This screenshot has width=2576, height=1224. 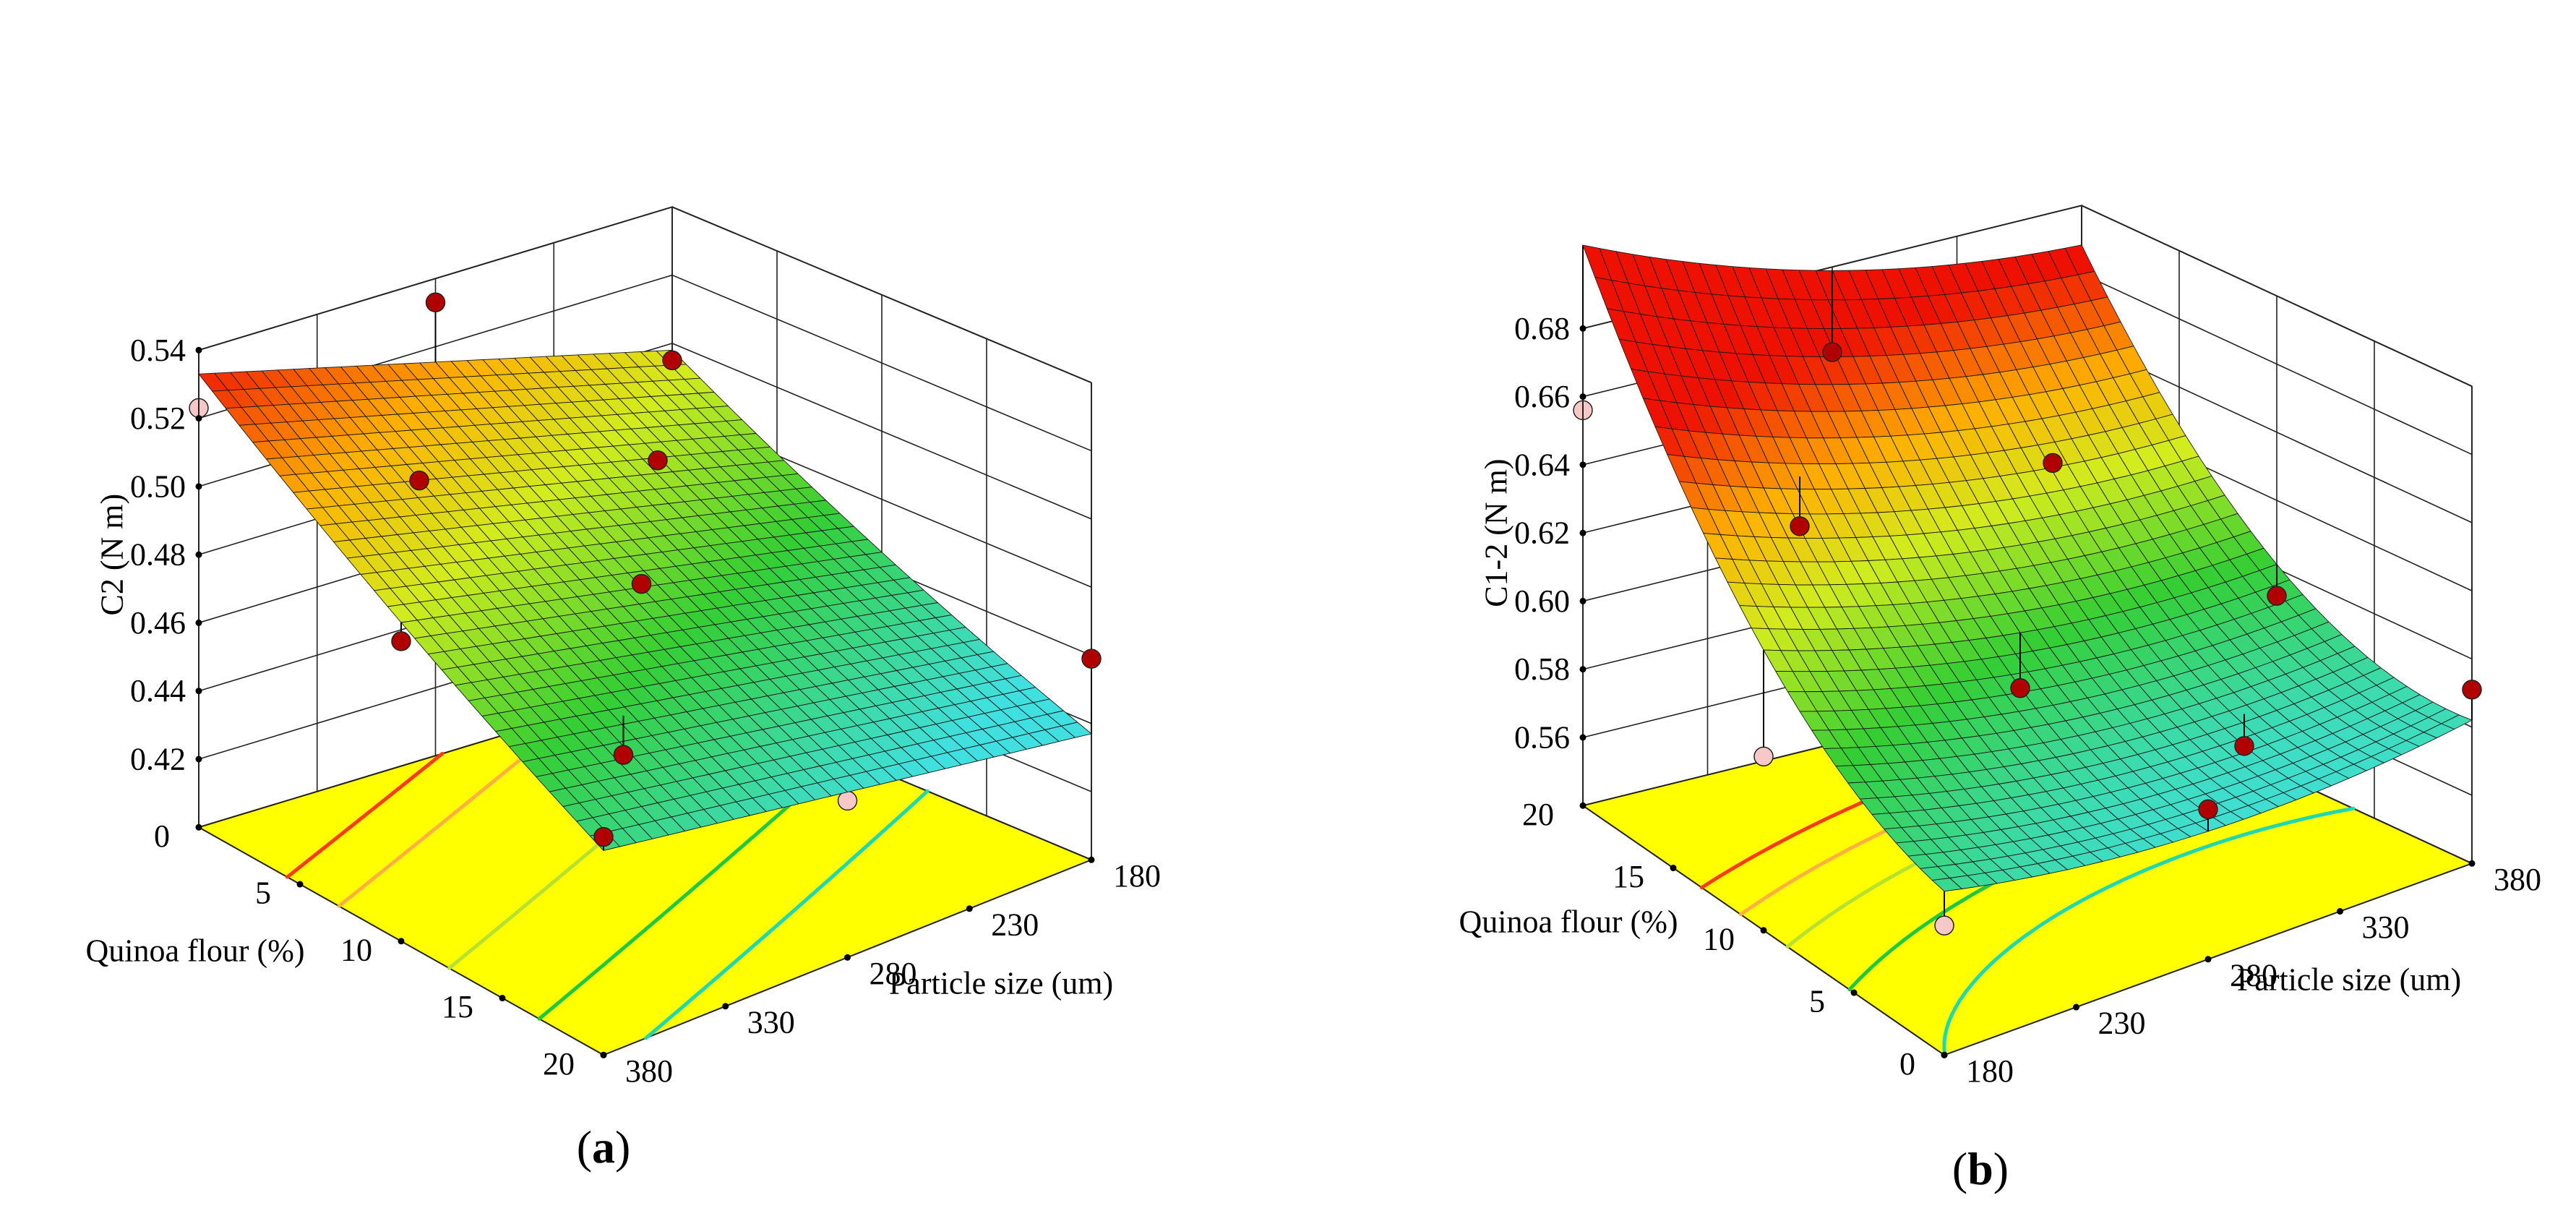 I want to click on z-tick-label: 0.60, so click(x=1542, y=601).